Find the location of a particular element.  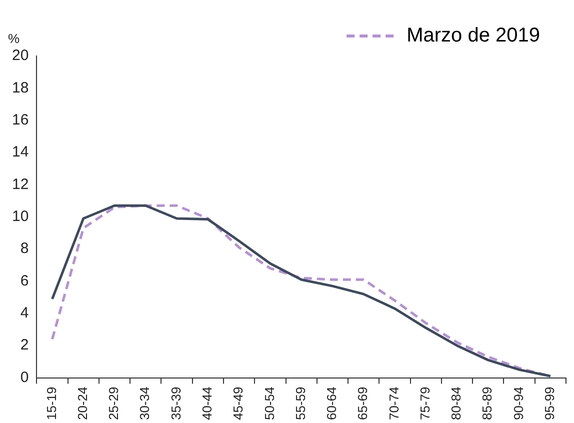

x-tick-label: 75-79 is located at coordinates (424, 403).